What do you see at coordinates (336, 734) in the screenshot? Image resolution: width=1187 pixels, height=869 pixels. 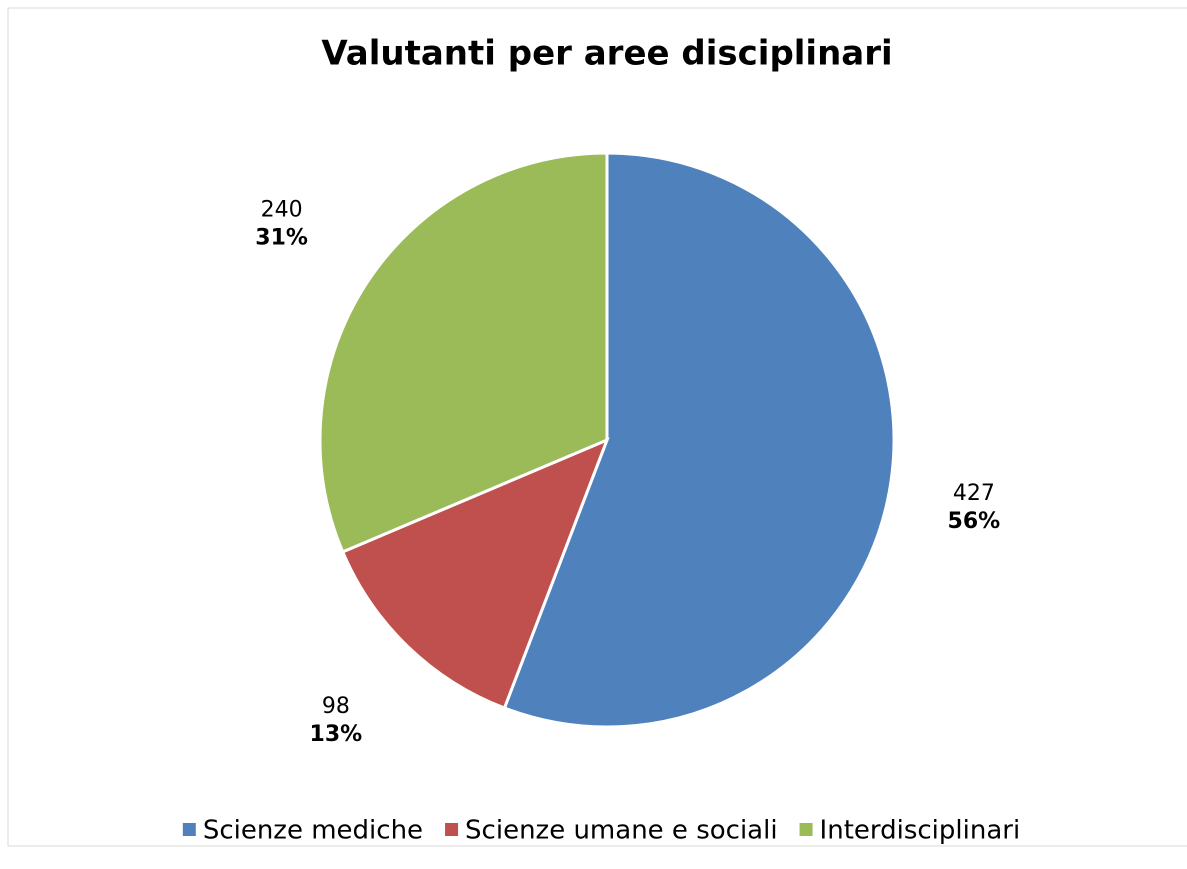 I see `data-label-percent: 13%` at bounding box center [336, 734].